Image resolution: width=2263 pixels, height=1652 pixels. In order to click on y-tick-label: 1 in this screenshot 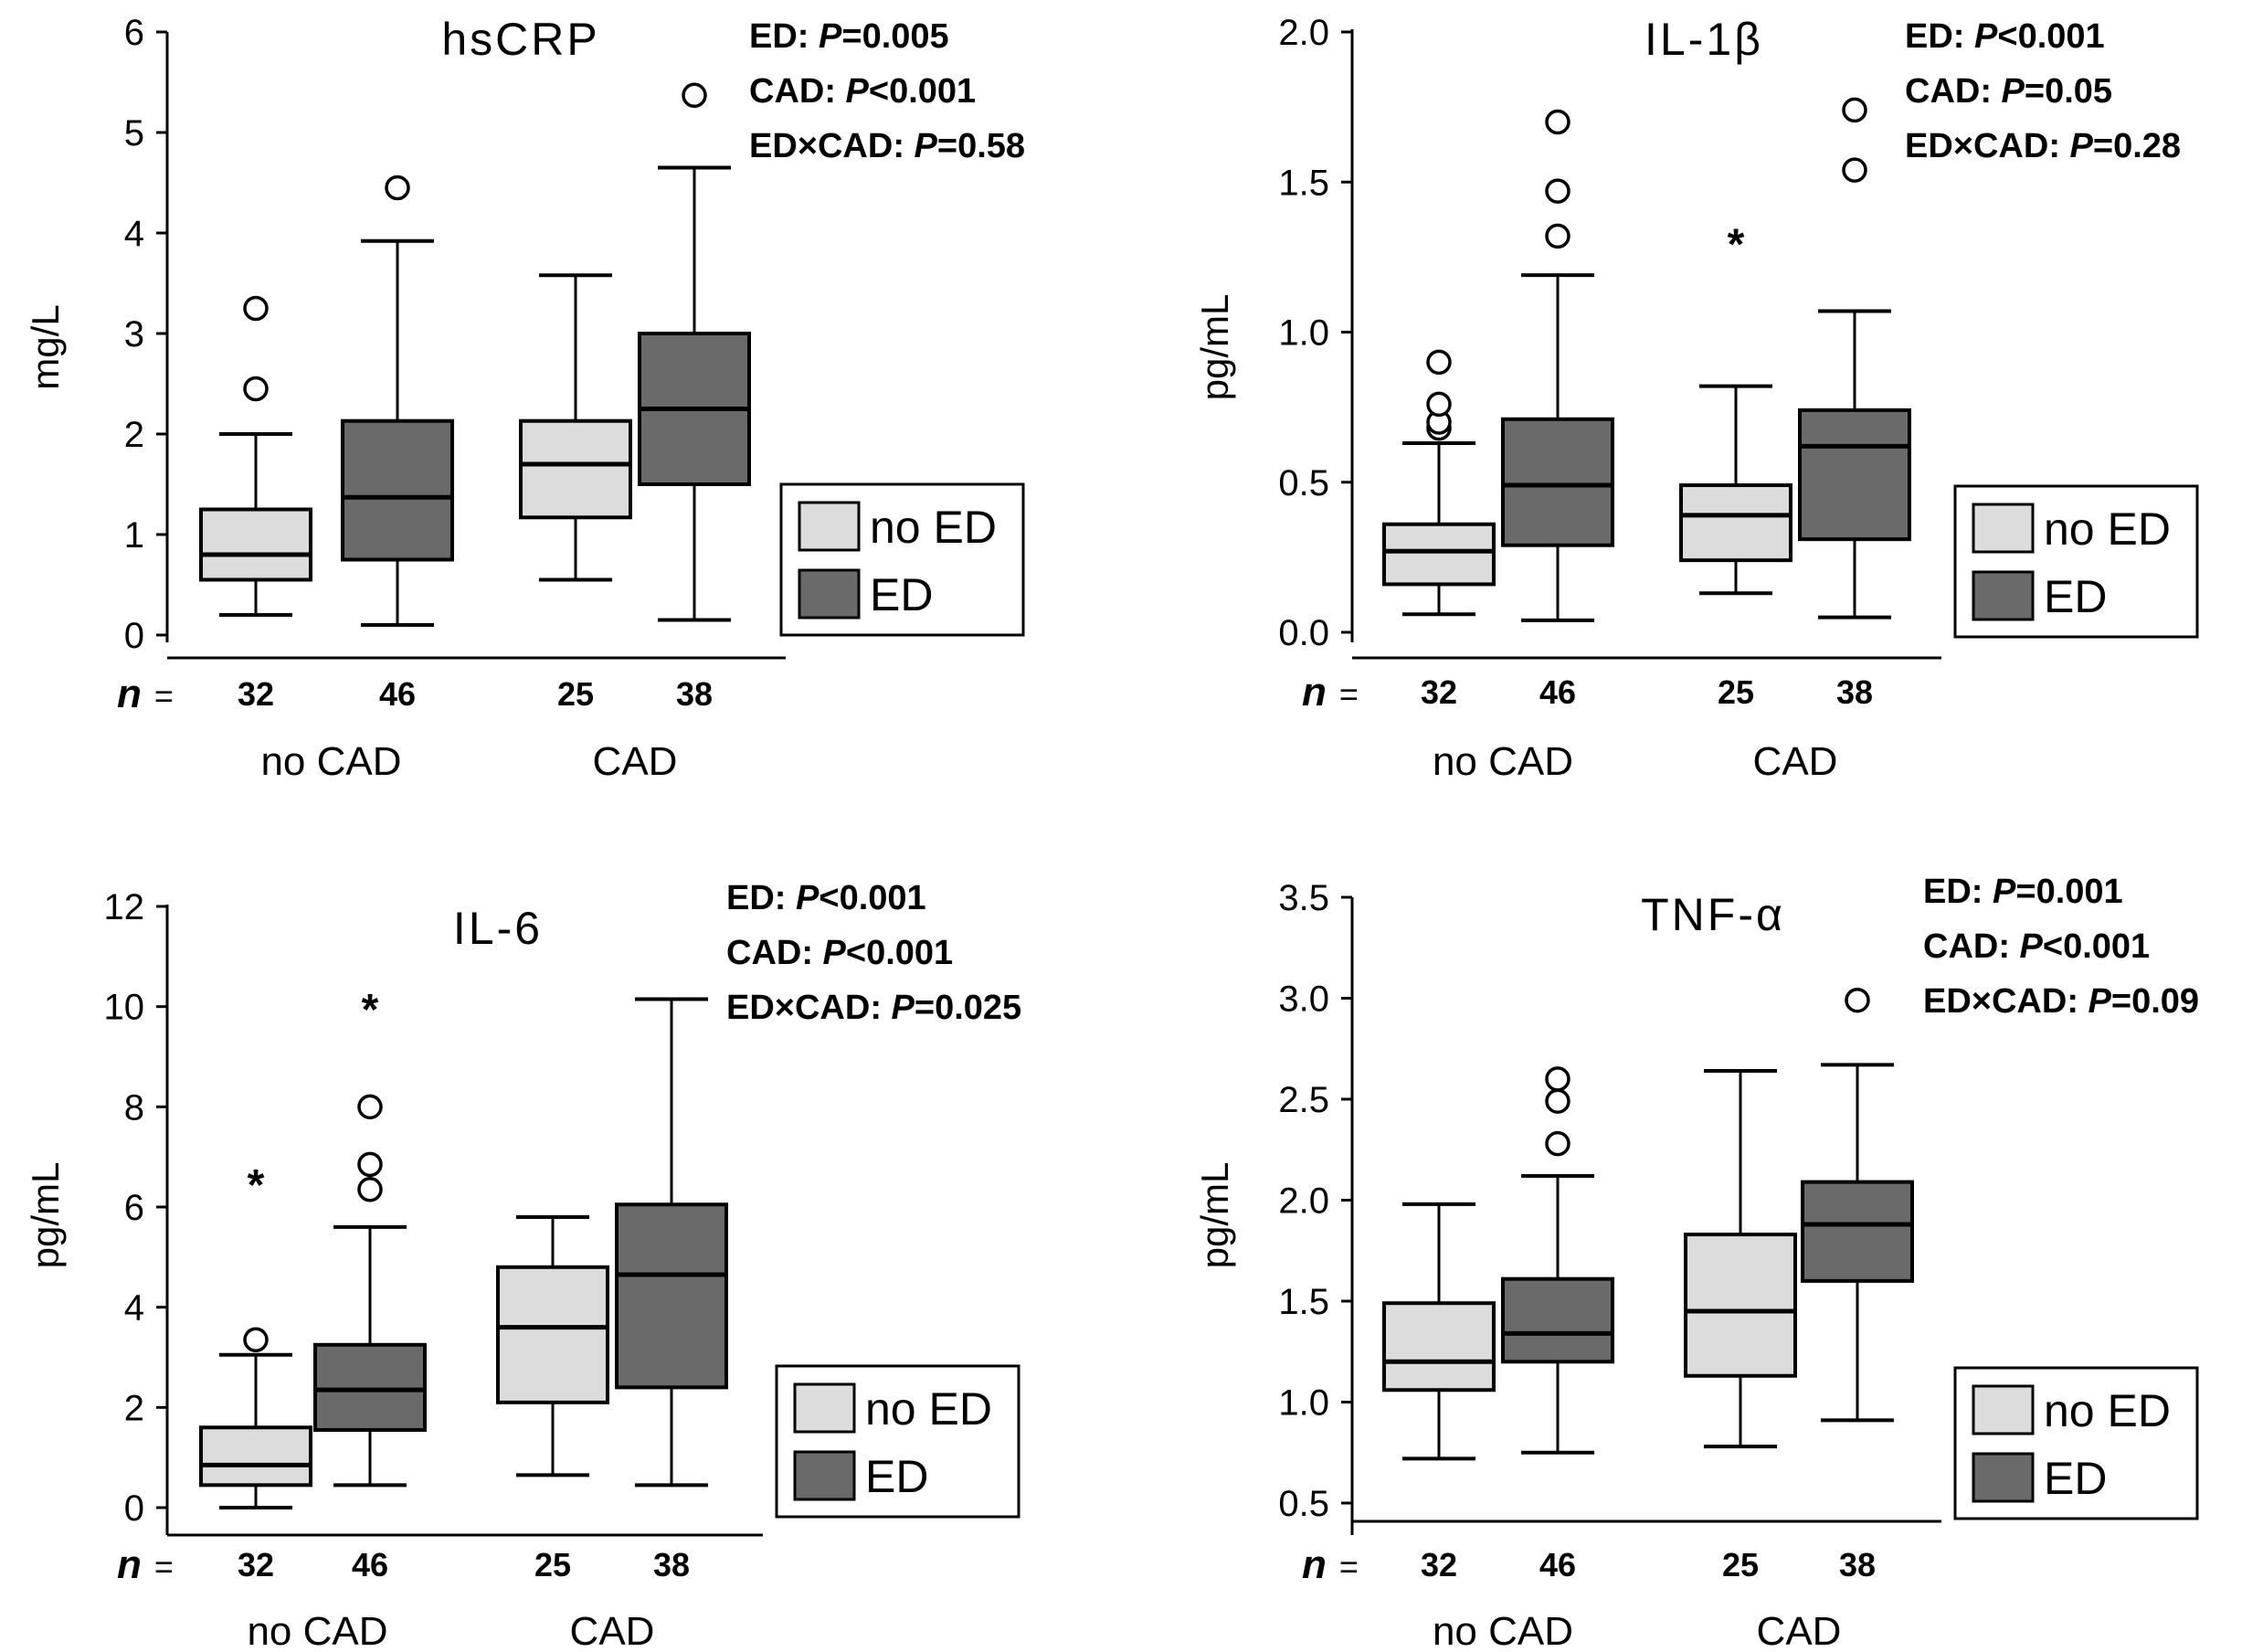, I will do `click(134, 536)`.